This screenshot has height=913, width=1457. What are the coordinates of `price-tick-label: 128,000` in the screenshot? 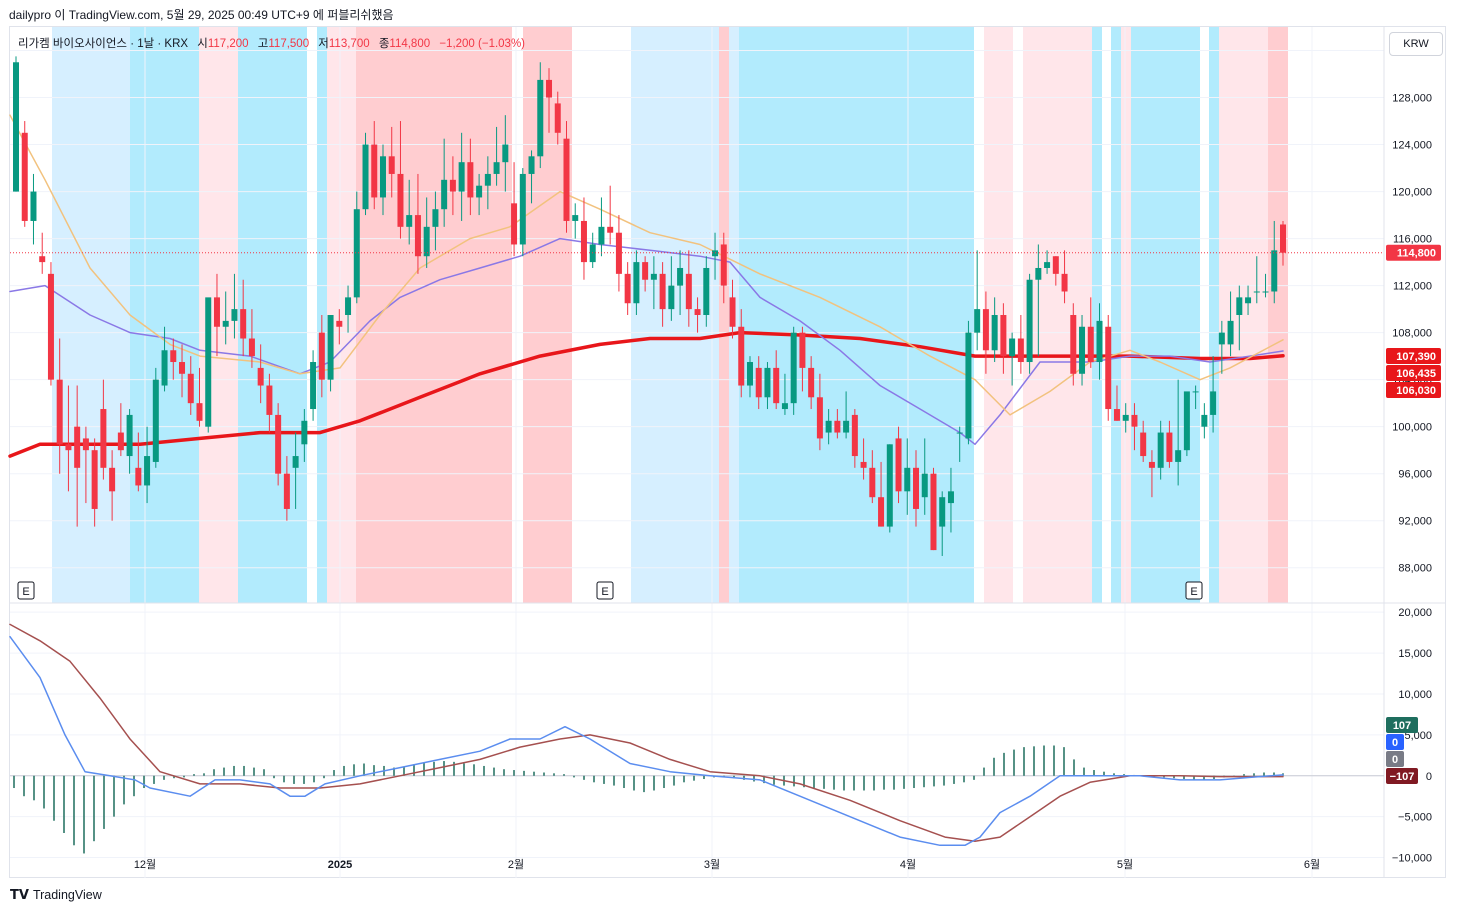 It's located at (1412, 99).